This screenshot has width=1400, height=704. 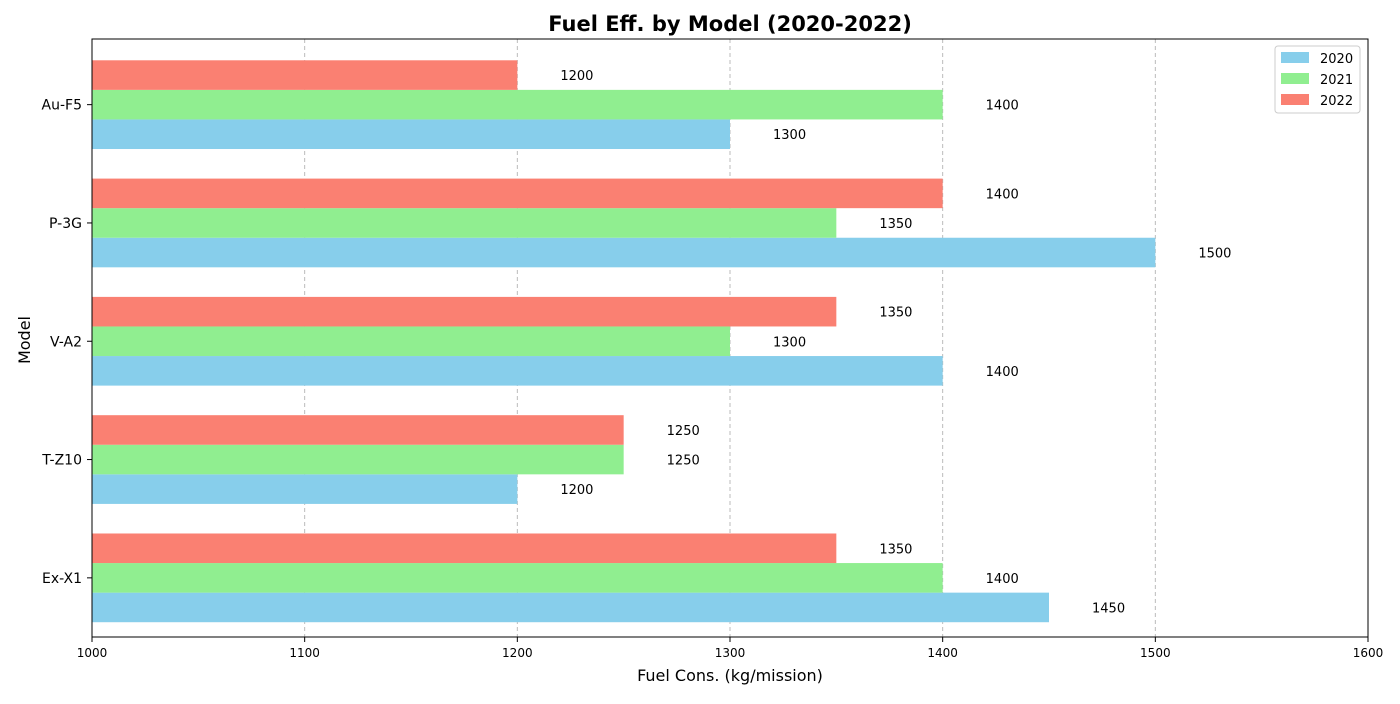 I want to click on legend-label-2020: 2020, so click(x=1336, y=59).